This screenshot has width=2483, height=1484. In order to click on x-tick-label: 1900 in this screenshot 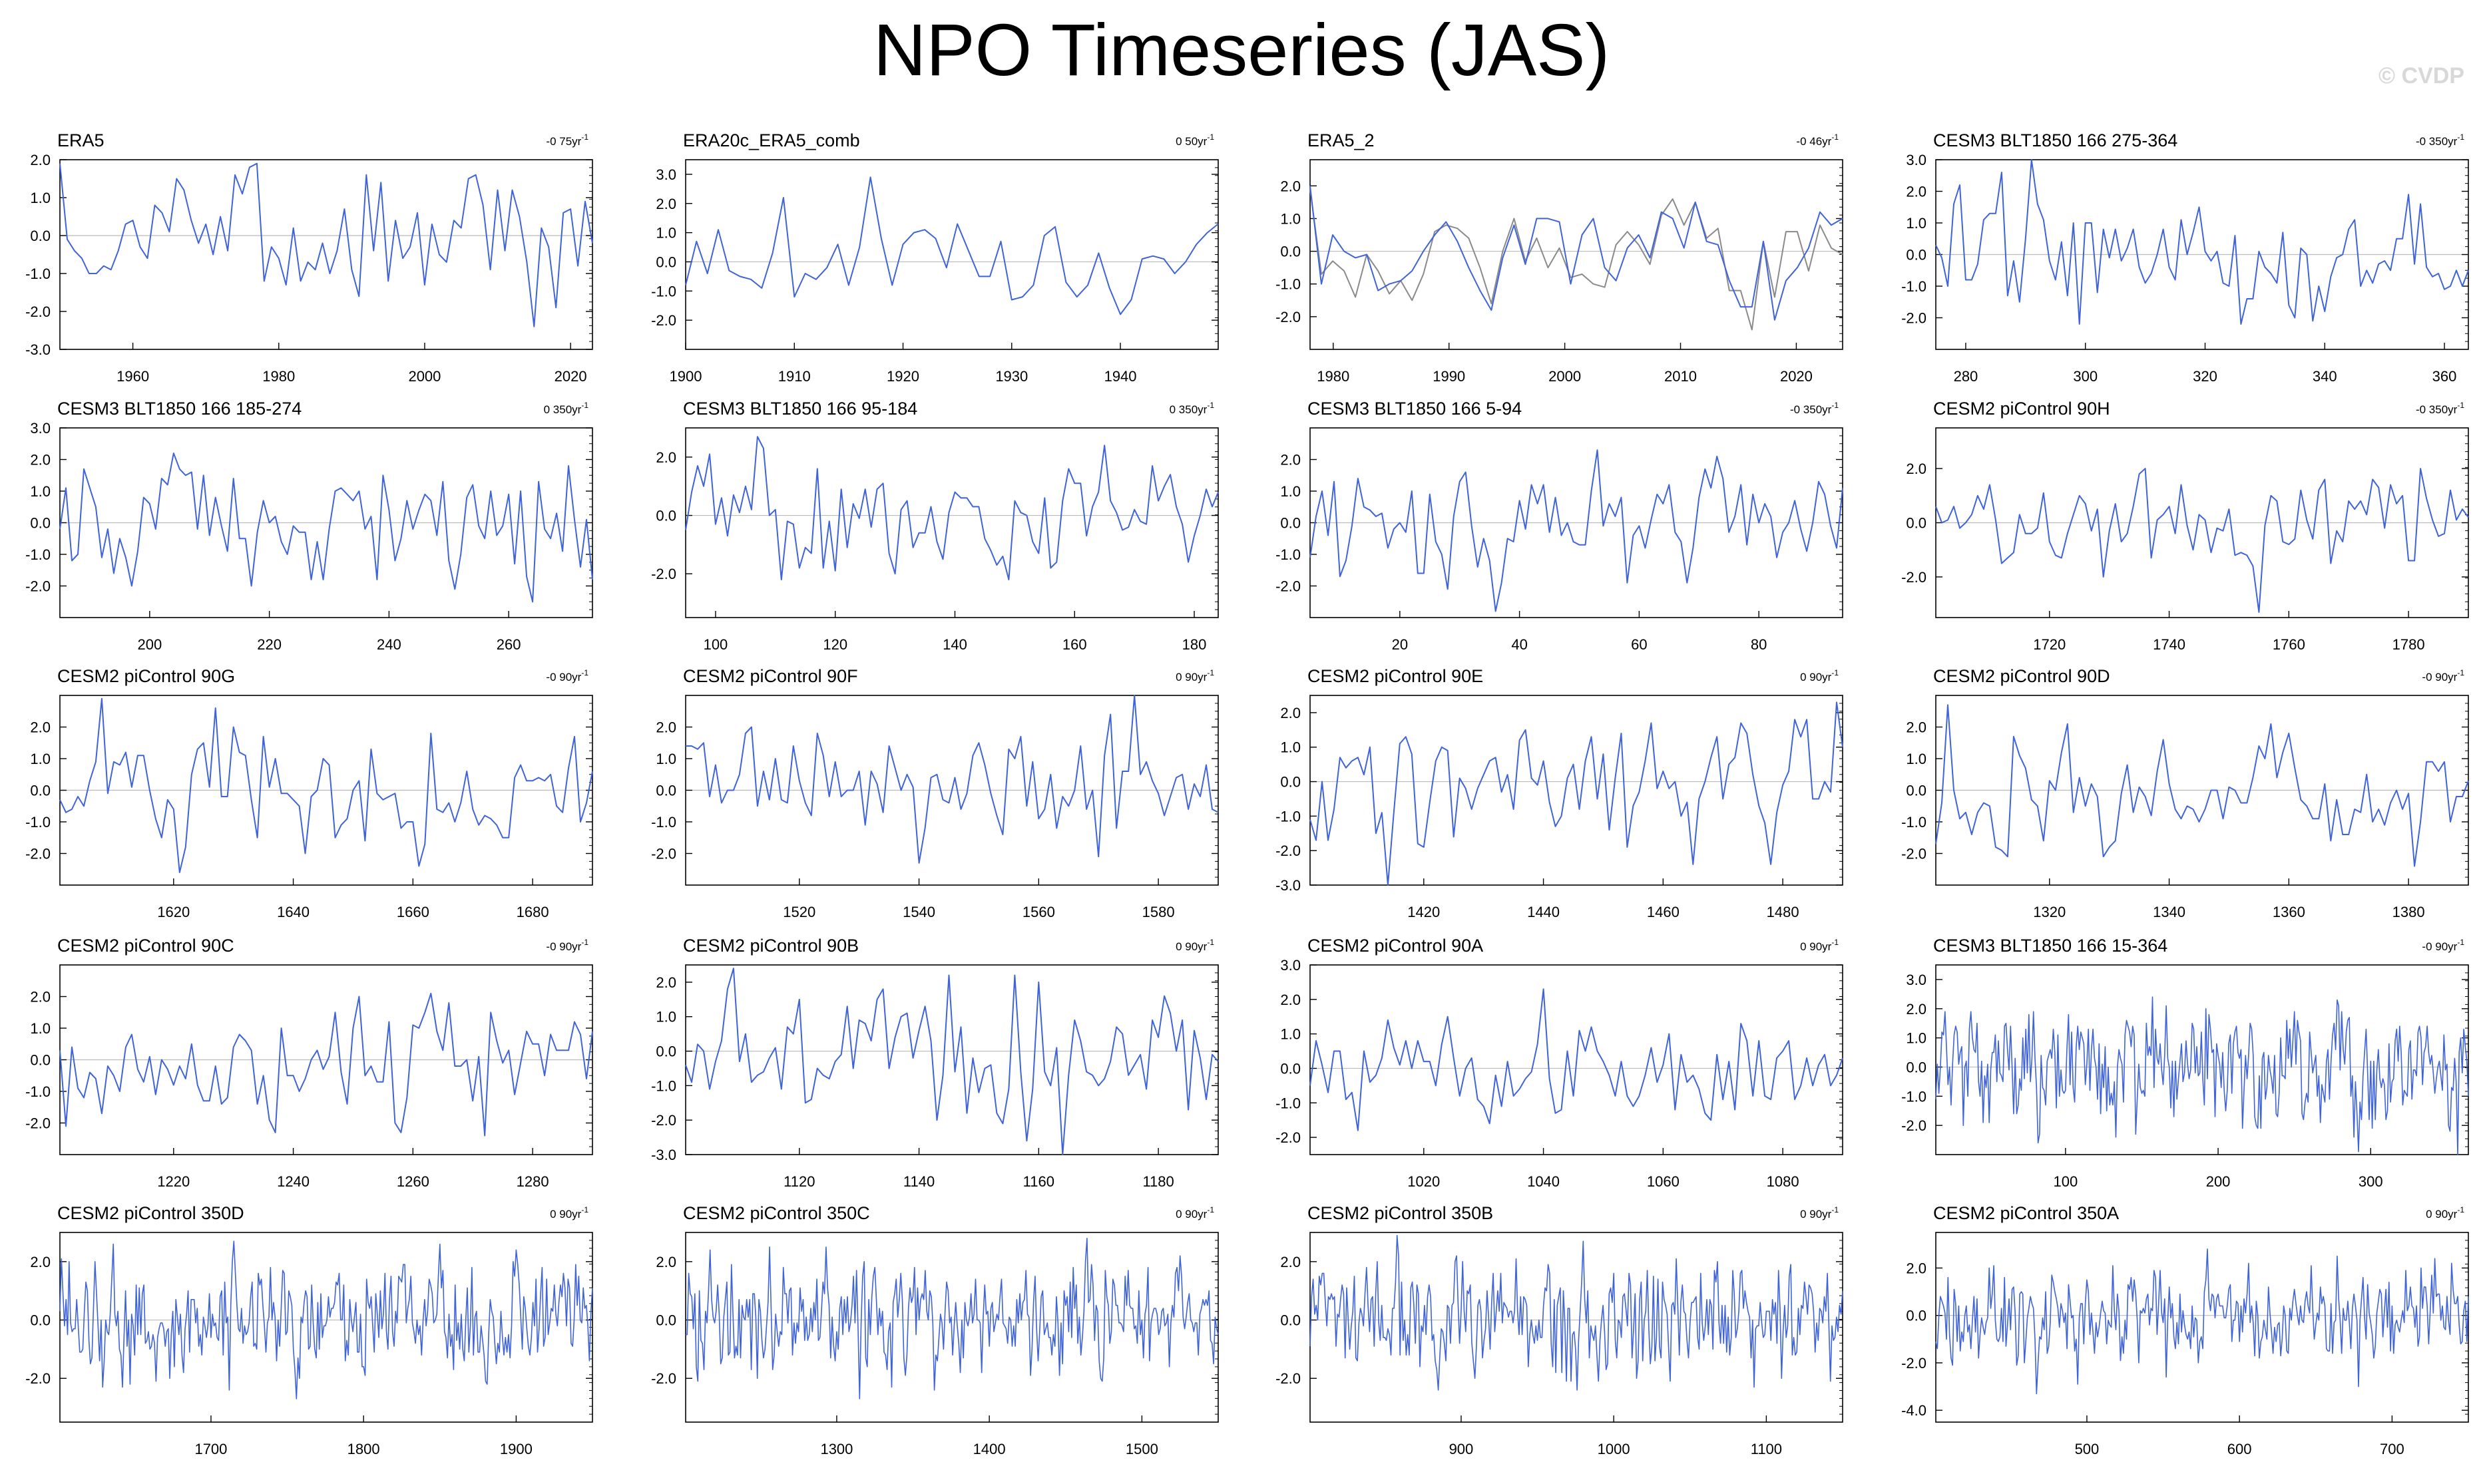, I will do `click(686, 376)`.